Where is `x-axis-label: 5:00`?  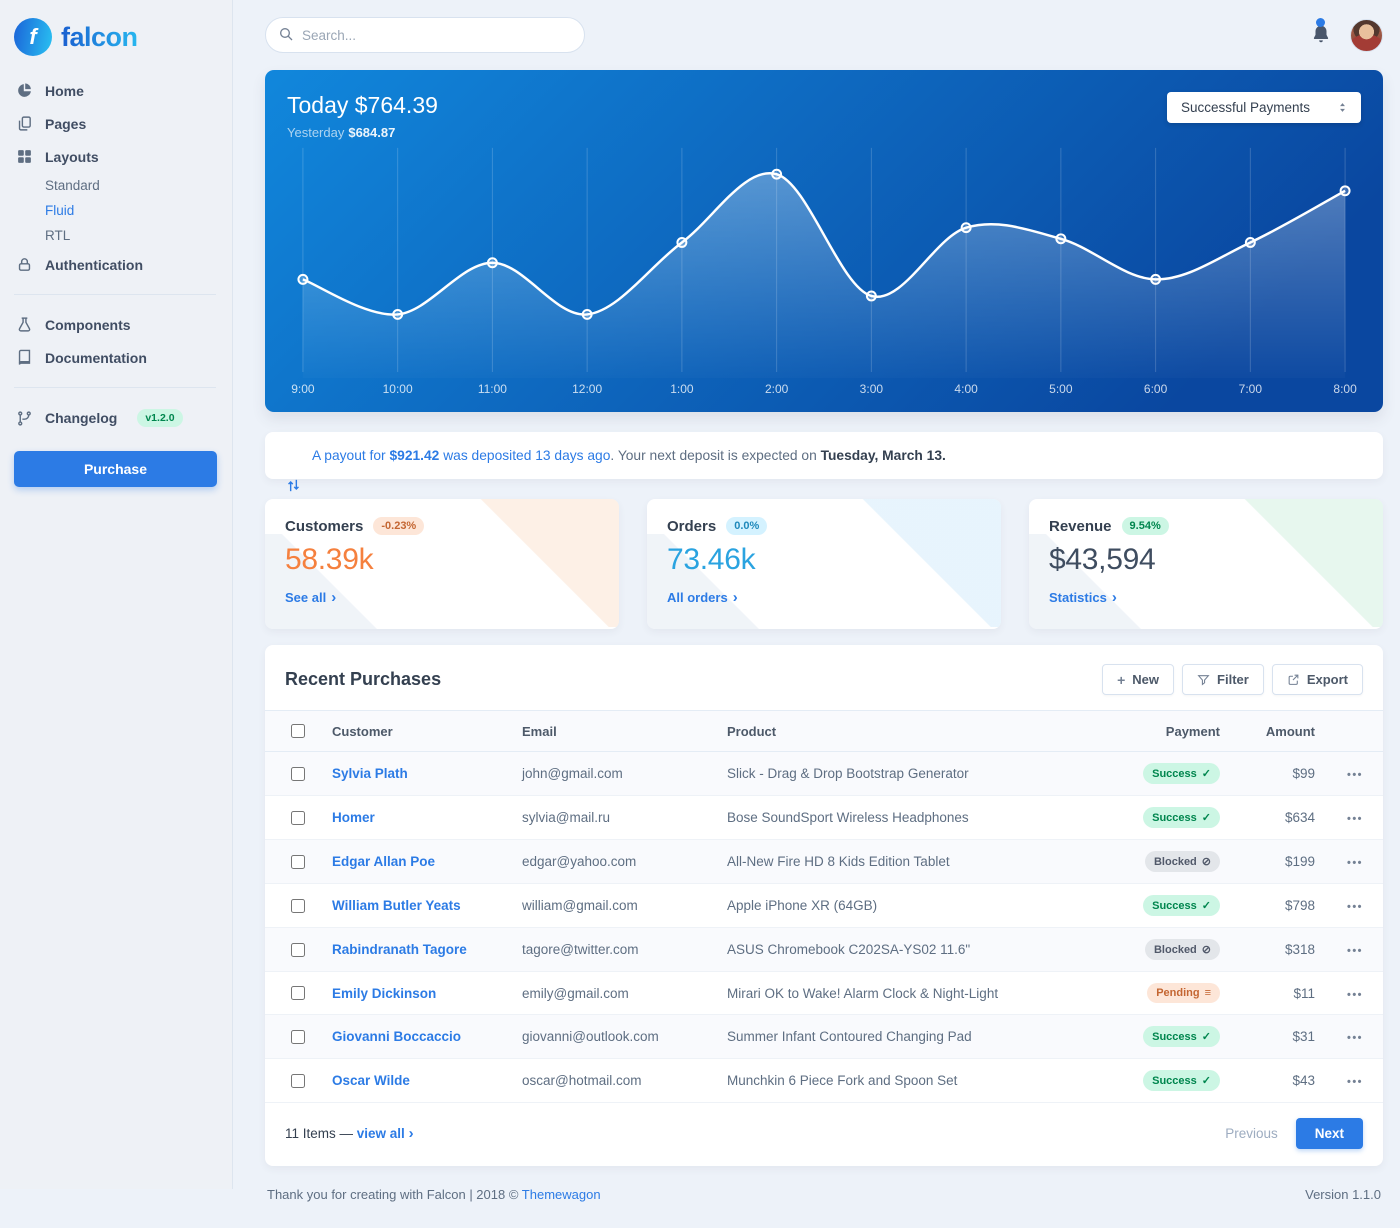 x-axis-label: 5:00 is located at coordinates (1060, 389).